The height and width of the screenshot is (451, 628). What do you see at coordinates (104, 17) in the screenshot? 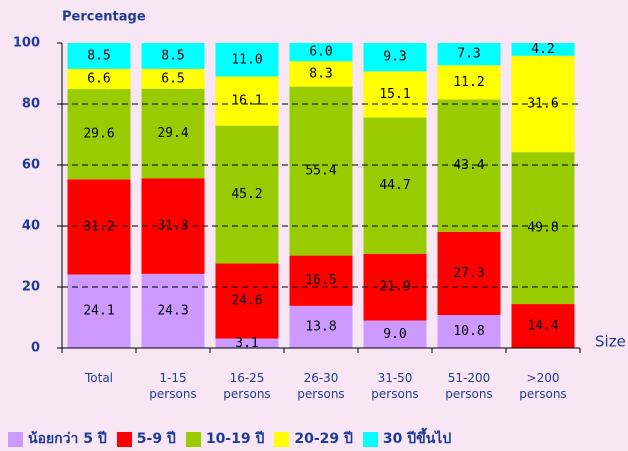
I see `y-axis-title: Percentage` at bounding box center [104, 17].